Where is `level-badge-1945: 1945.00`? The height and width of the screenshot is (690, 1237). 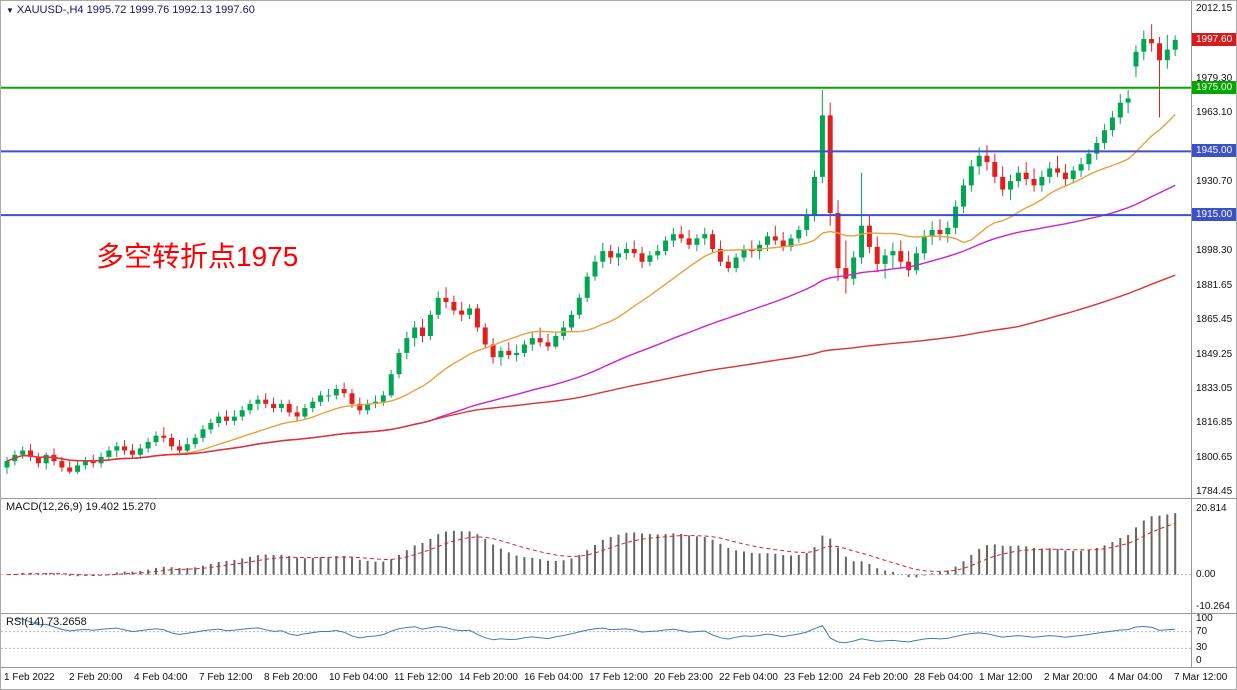 level-badge-1945: 1945.00 is located at coordinates (1214, 151).